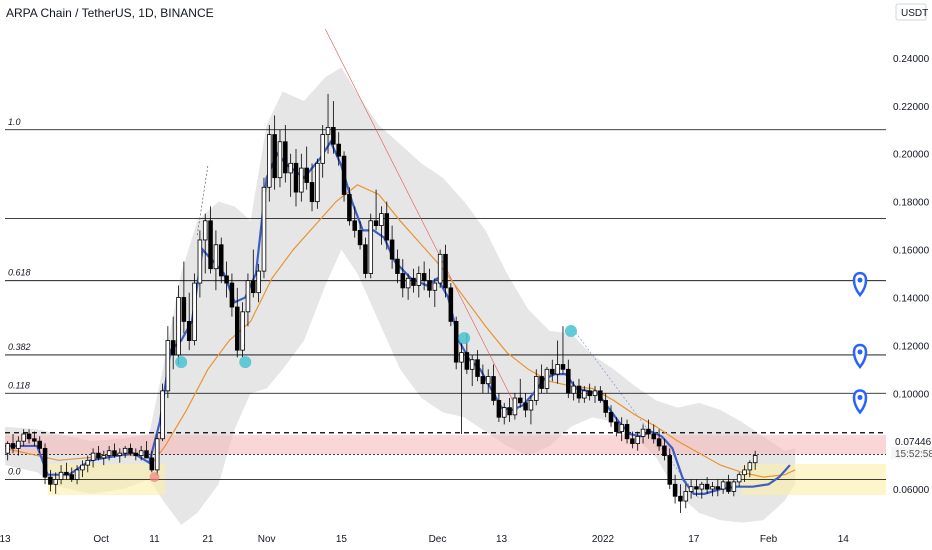 The image size is (932, 550). Describe the element at coordinates (844, 539) in the screenshot. I see `time-tick-11: 14` at that location.